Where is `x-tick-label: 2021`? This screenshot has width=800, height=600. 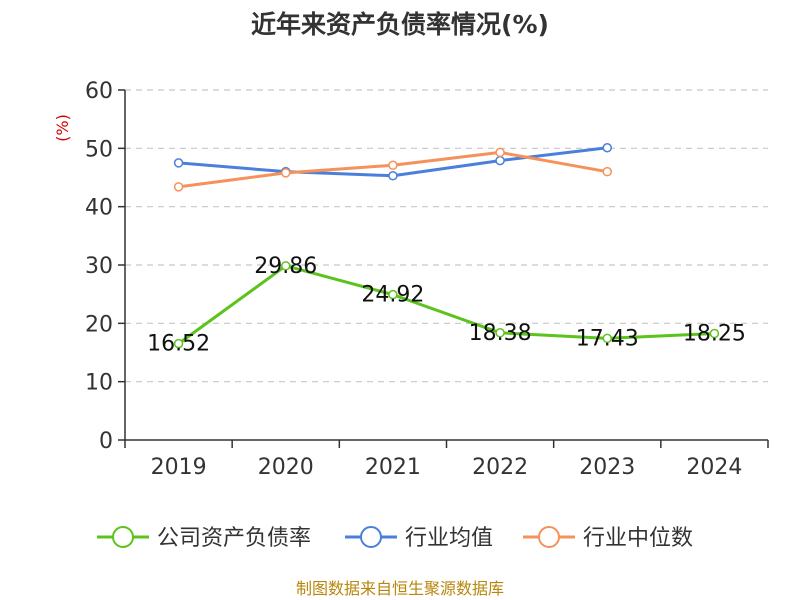 x-tick-label: 2021 is located at coordinates (393, 467).